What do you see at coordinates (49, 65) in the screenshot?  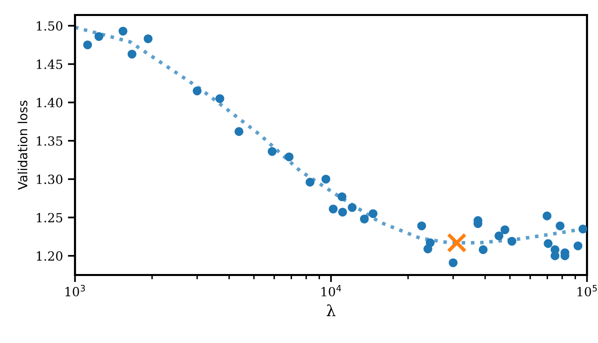 I see `y-tick-label: 1.45` at bounding box center [49, 65].